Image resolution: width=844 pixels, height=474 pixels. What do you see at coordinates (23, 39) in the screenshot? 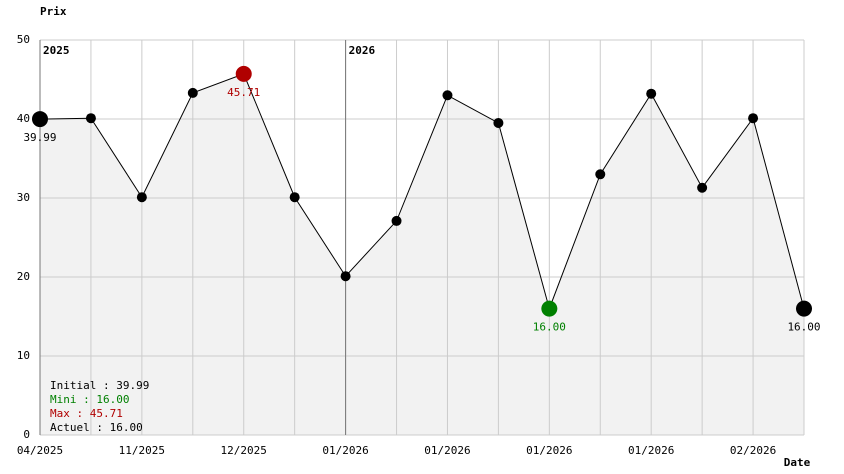
I see `y-tick-label: 50` at bounding box center [23, 39].